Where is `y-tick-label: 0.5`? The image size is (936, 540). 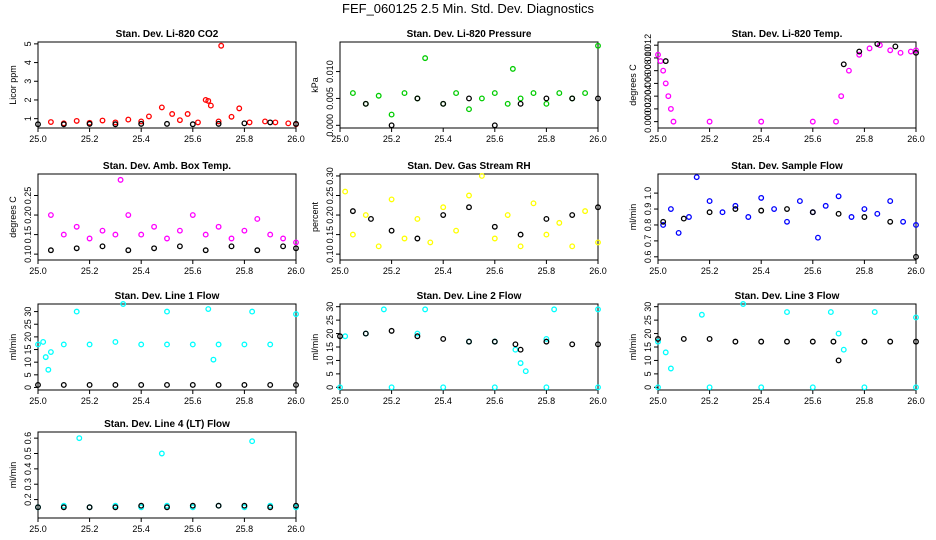 y-tick-label: 0.5 is located at coordinates (28, 453).